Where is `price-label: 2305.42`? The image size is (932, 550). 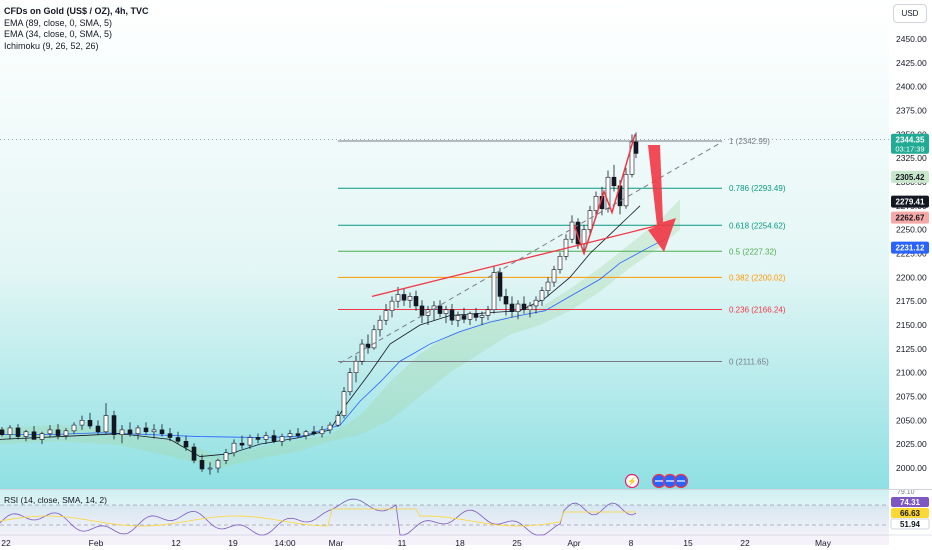
price-label: 2305.42 is located at coordinates (910, 177).